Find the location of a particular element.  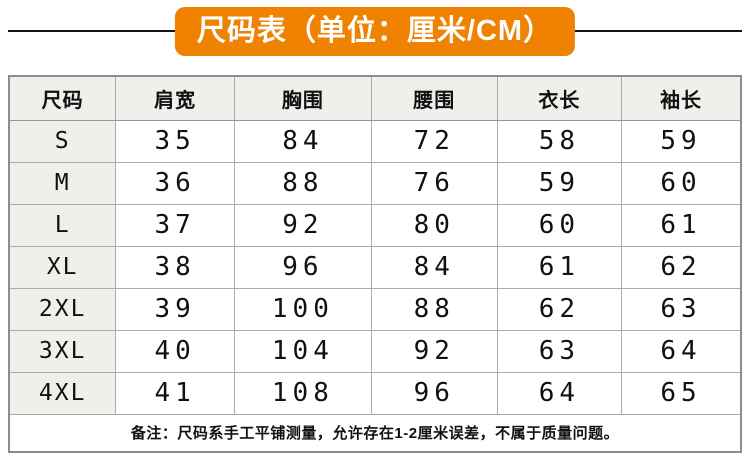

note-row: 备注：尺码系手工平铺测量，允许存在1-2厘米误差，不属于质量问题。 is located at coordinates (375, 433).